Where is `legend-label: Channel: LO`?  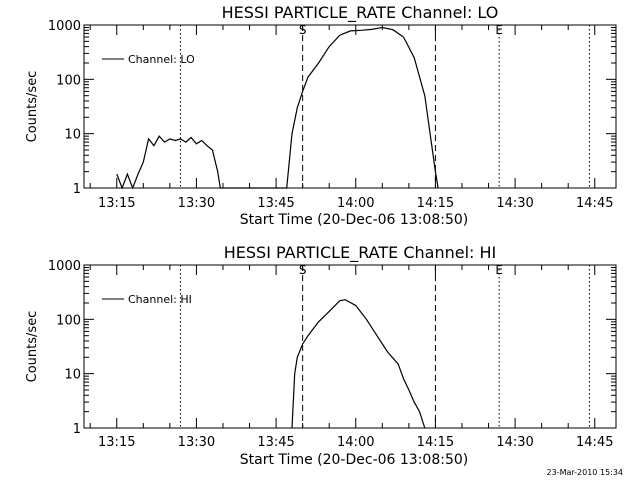
legend-label: Channel: LO is located at coordinates (161, 59).